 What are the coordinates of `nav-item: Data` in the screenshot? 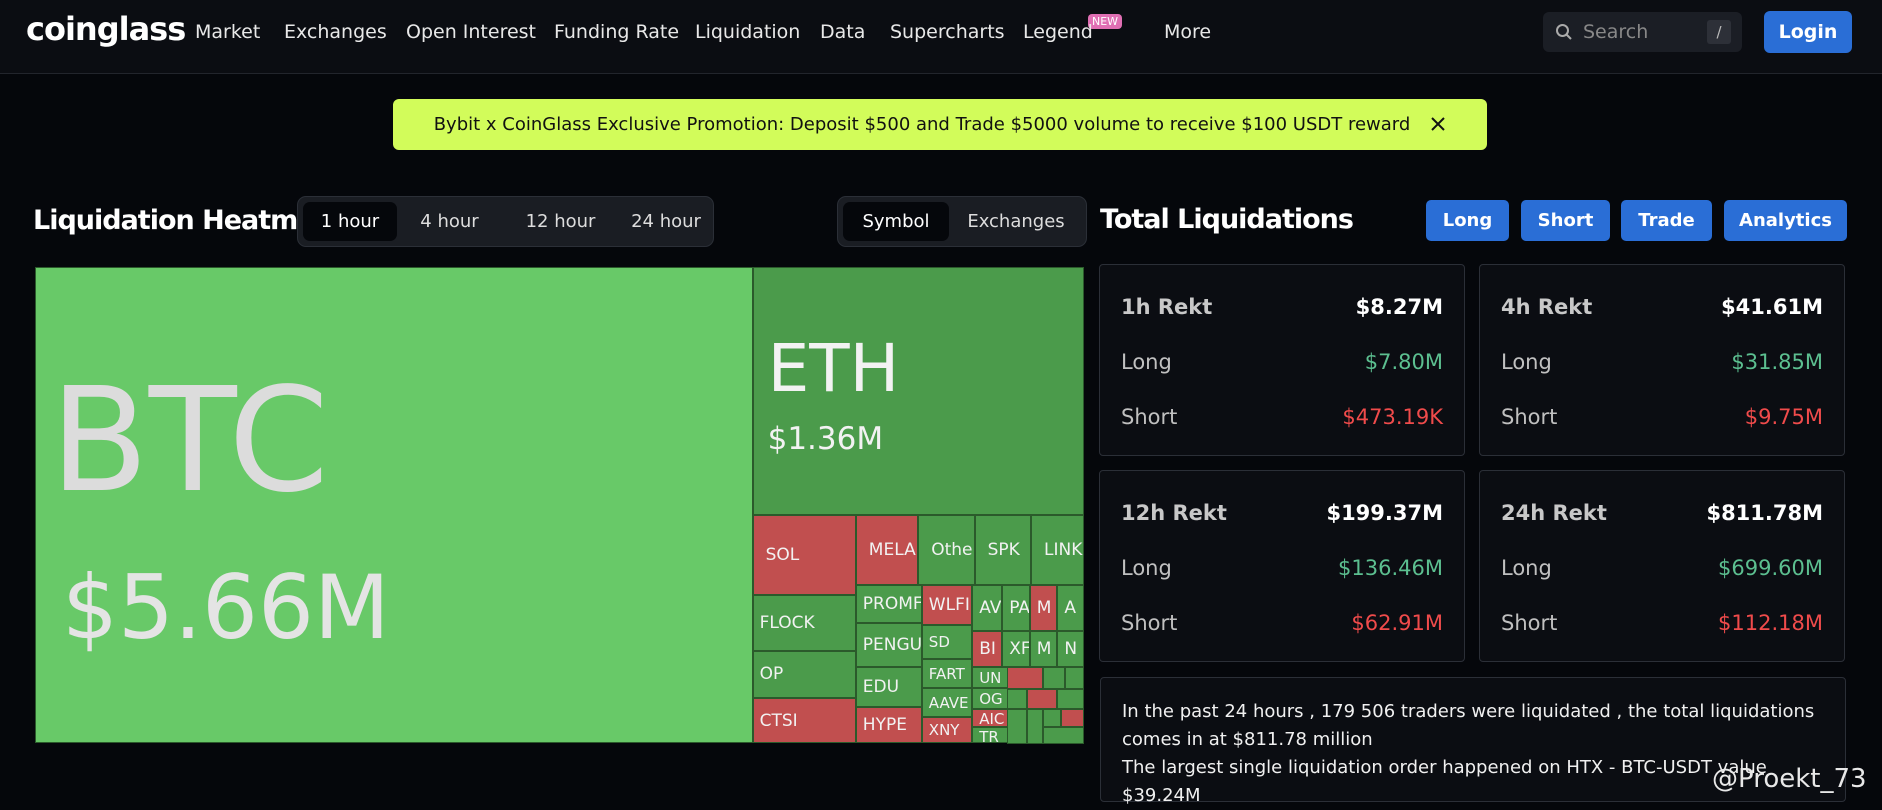 It's located at (843, 32).